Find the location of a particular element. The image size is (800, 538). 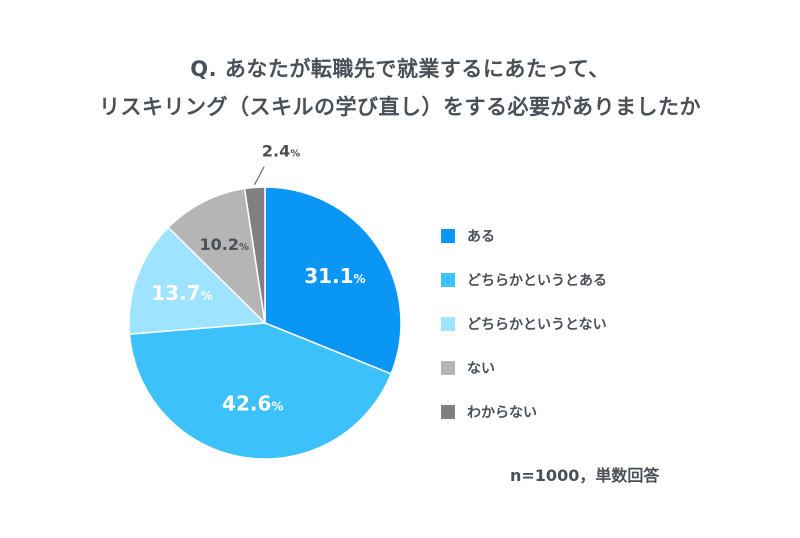

legend-item: どちらかというとある is located at coordinates (524, 280).